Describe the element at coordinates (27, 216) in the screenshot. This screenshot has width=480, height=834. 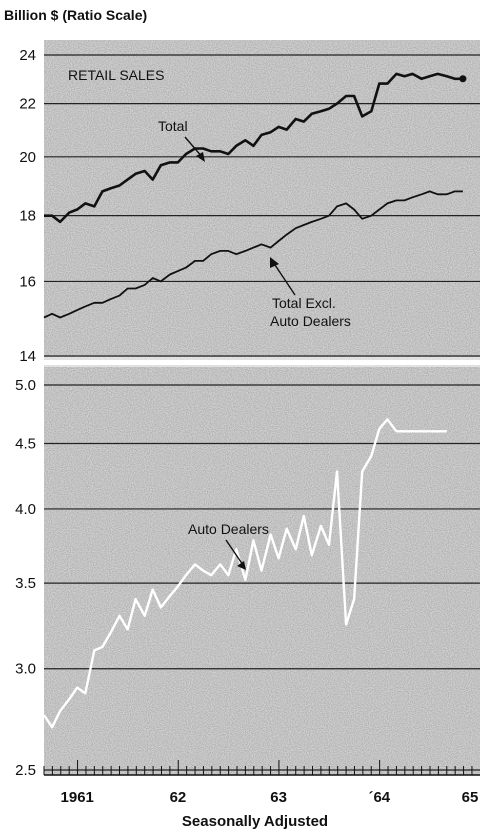
I see `y-tick-label: 18` at that location.